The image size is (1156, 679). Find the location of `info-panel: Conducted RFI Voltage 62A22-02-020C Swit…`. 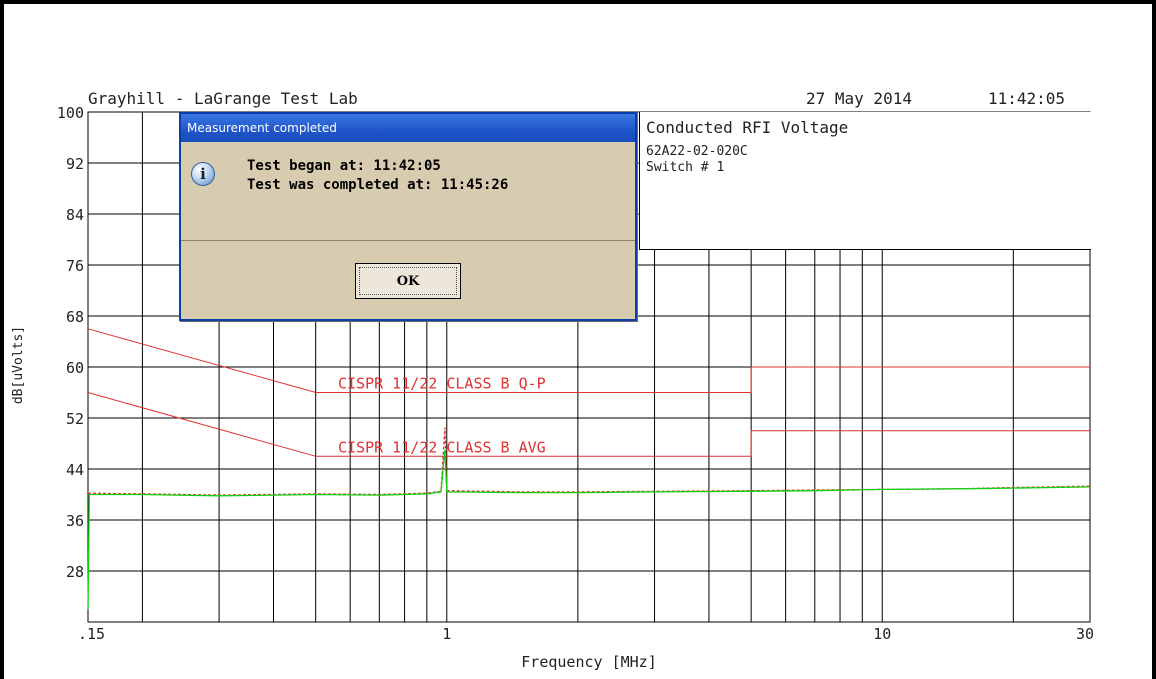

info-panel: Conducted RFI Voltage 62A22-02-020C Swit… is located at coordinates (865, 181).